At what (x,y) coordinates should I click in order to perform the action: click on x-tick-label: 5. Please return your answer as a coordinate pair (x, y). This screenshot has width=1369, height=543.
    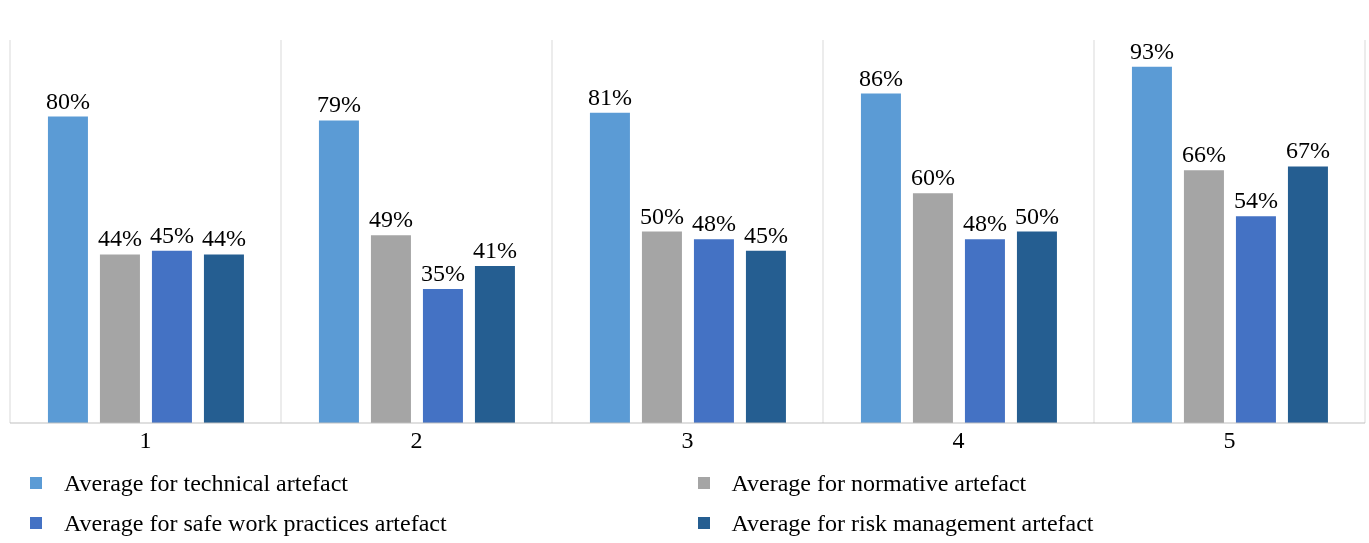
    Looking at the image, I should click on (1229, 440).